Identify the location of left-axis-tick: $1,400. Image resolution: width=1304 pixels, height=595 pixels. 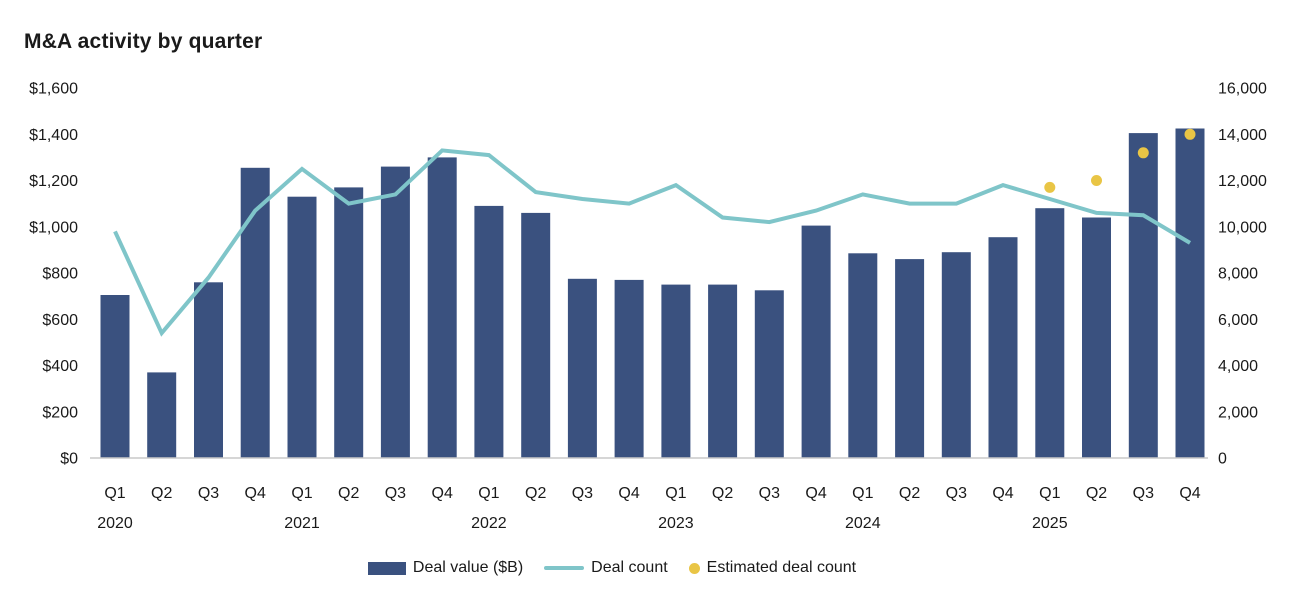
(53, 135).